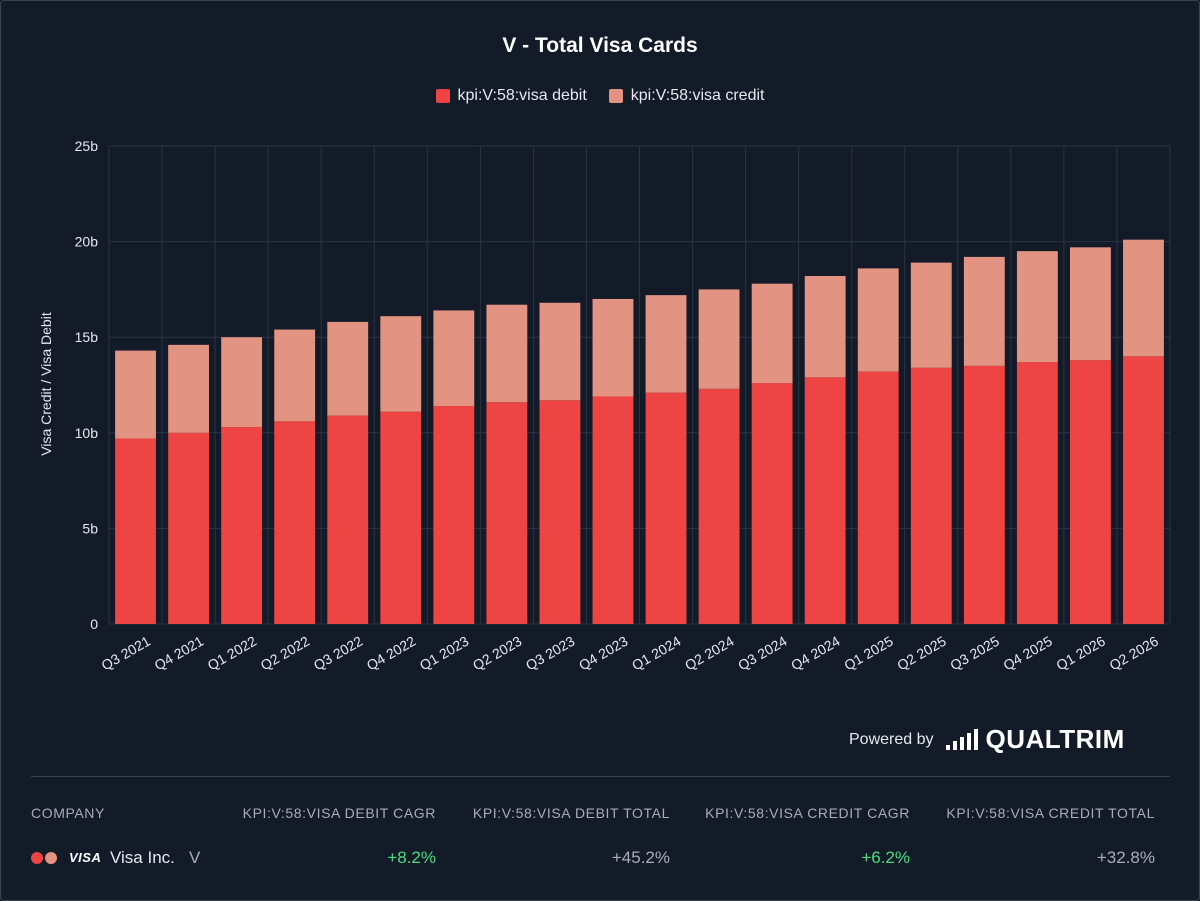 This screenshot has height=901, width=1200. Describe the element at coordinates (411, 857) in the screenshot. I see `debit-cagr-value: +8.2%` at that location.